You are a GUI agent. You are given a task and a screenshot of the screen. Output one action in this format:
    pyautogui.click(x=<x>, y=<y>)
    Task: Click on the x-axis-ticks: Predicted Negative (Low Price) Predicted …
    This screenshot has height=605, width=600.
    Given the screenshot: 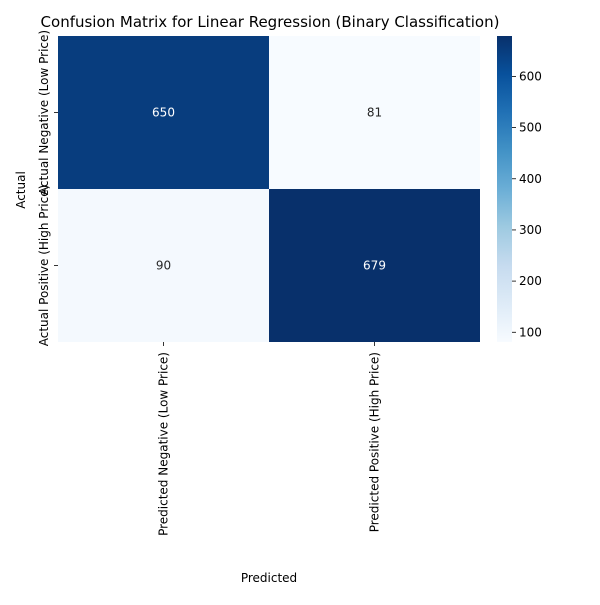 What is the action you would take?
    pyautogui.click(x=269, y=439)
    